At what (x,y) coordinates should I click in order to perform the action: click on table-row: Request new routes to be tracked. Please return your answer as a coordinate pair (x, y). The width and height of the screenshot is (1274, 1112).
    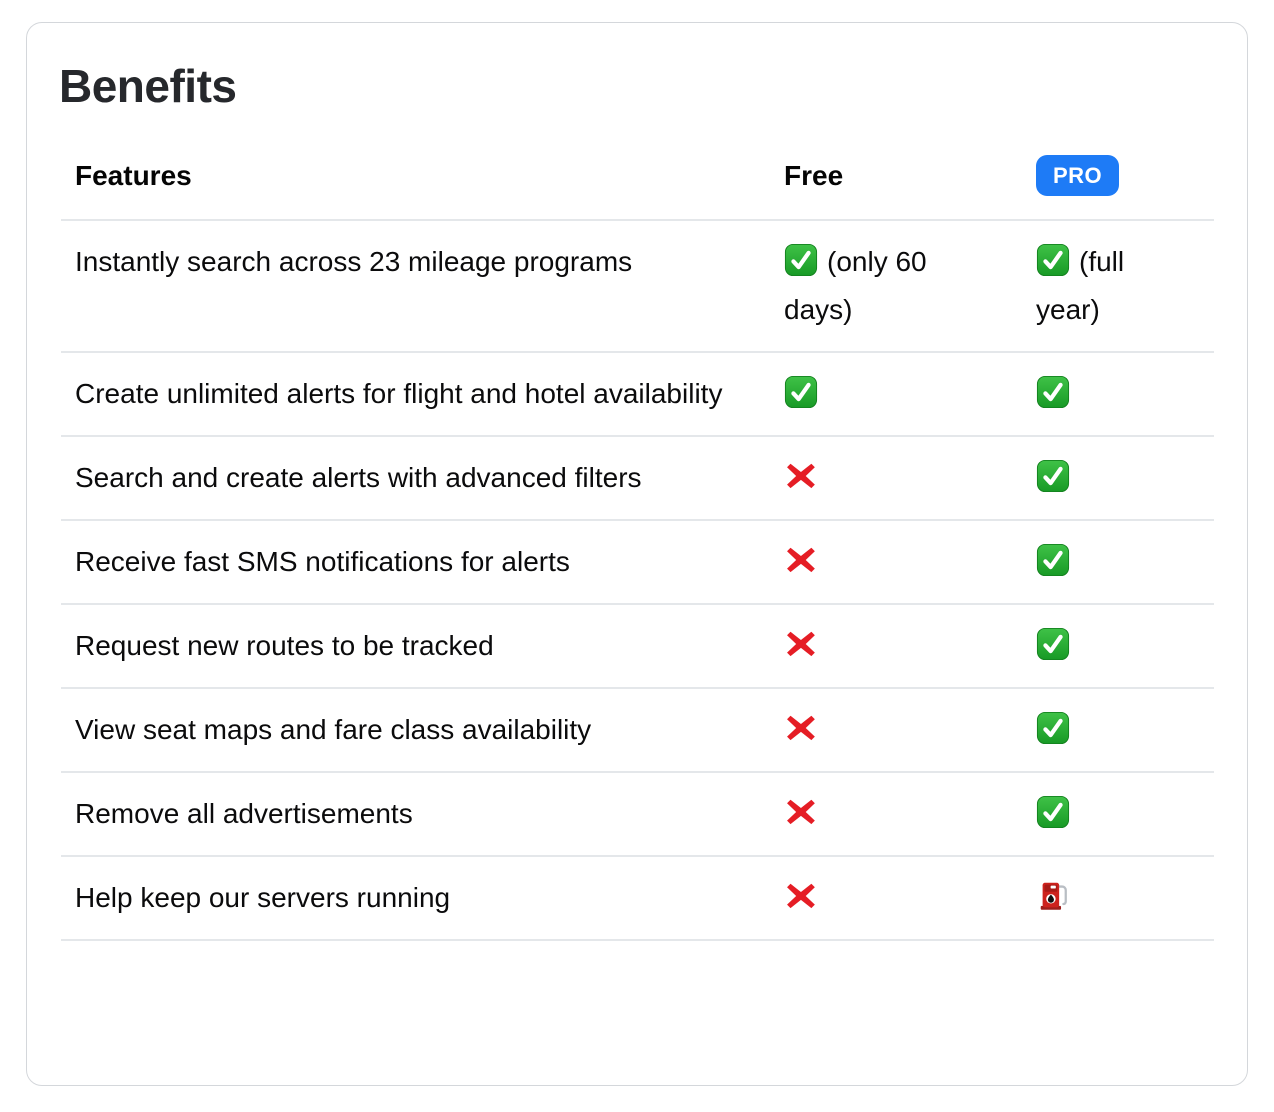
    Looking at the image, I should click on (637, 647).